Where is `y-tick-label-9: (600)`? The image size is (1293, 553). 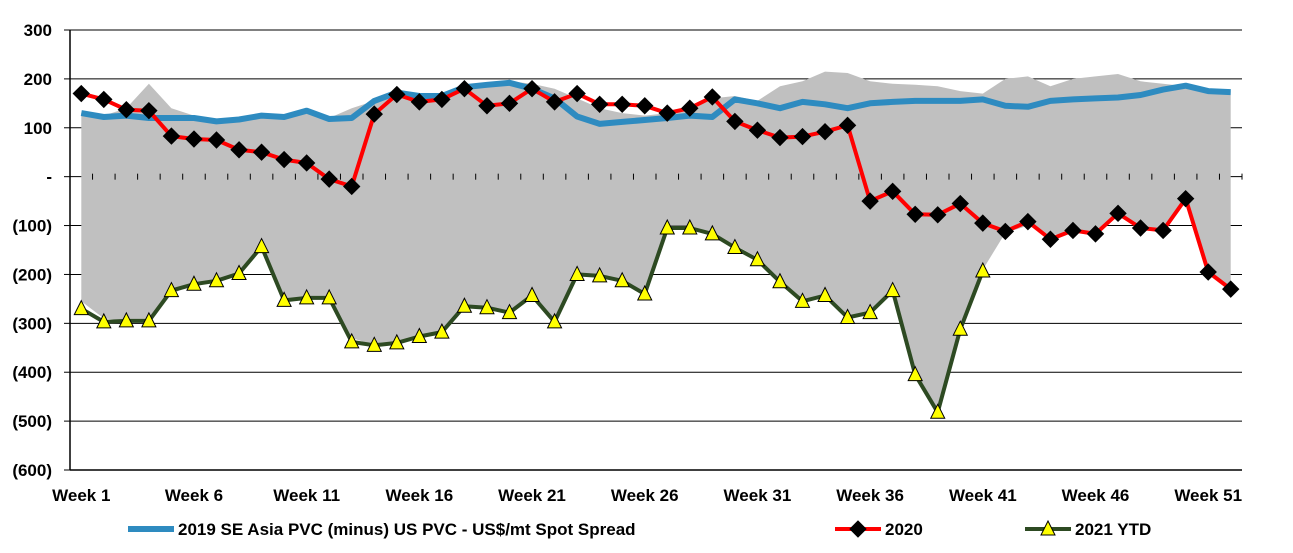 y-tick-label-9: (600) is located at coordinates (32, 470).